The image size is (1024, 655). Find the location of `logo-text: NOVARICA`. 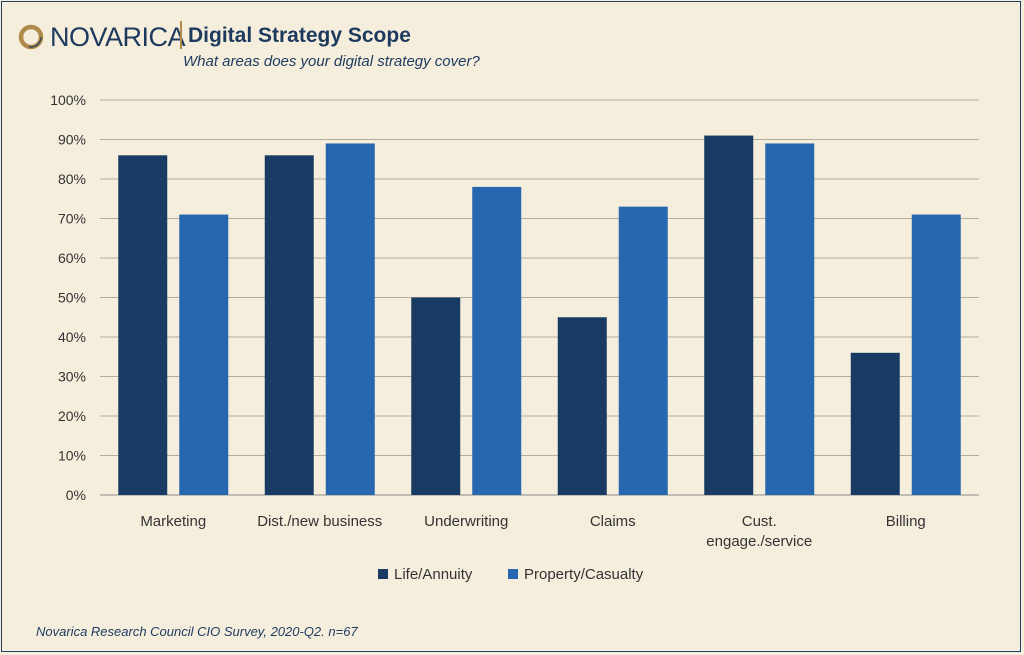

logo-text: NOVARICA is located at coordinates (118, 36).